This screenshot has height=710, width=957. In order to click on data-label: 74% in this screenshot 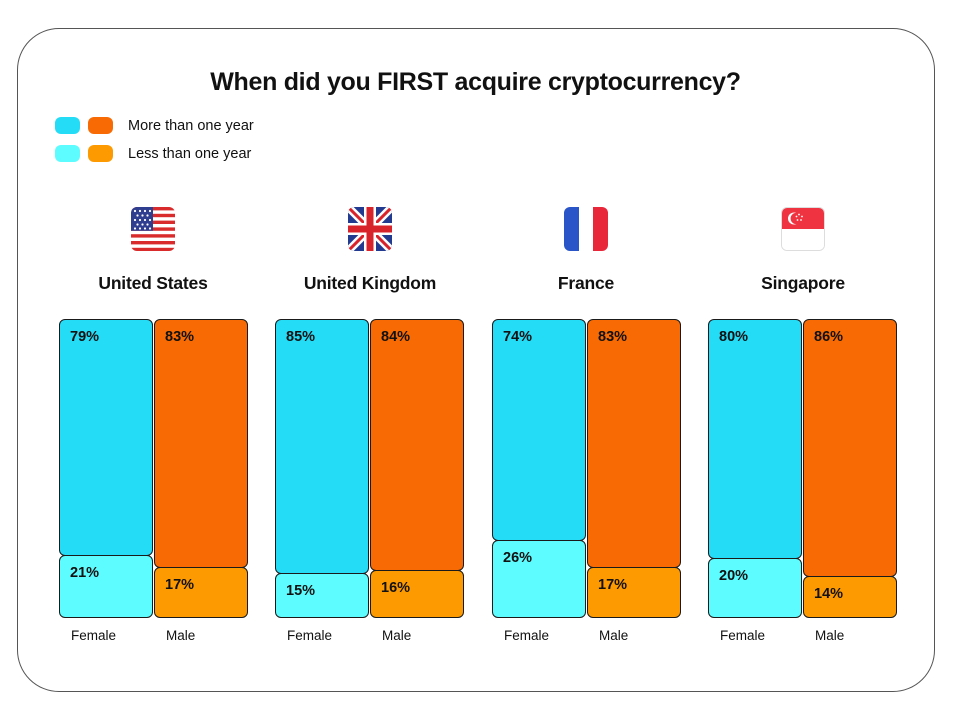, I will do `click(518, 337)`.